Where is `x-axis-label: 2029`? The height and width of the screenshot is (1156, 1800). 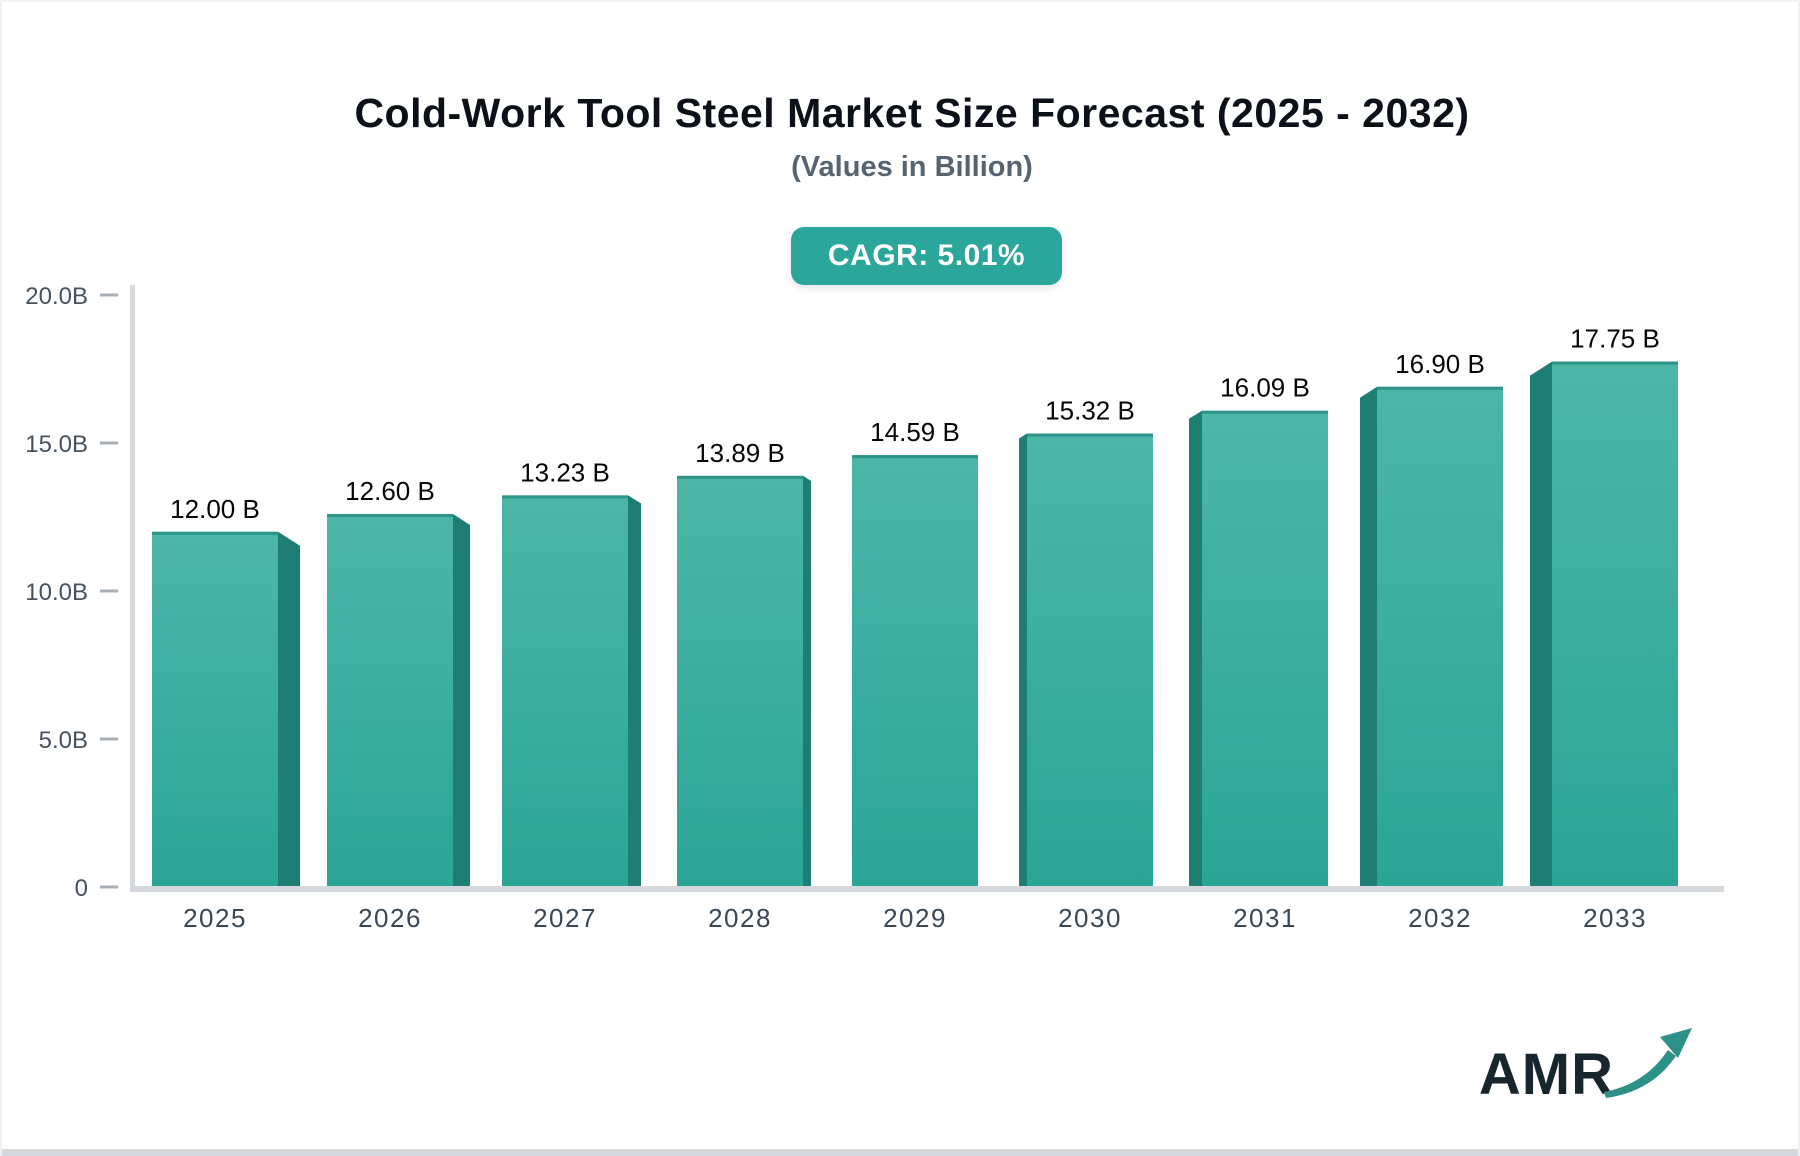 x-axis-label: 2029 is located at coordinates (915, 918).